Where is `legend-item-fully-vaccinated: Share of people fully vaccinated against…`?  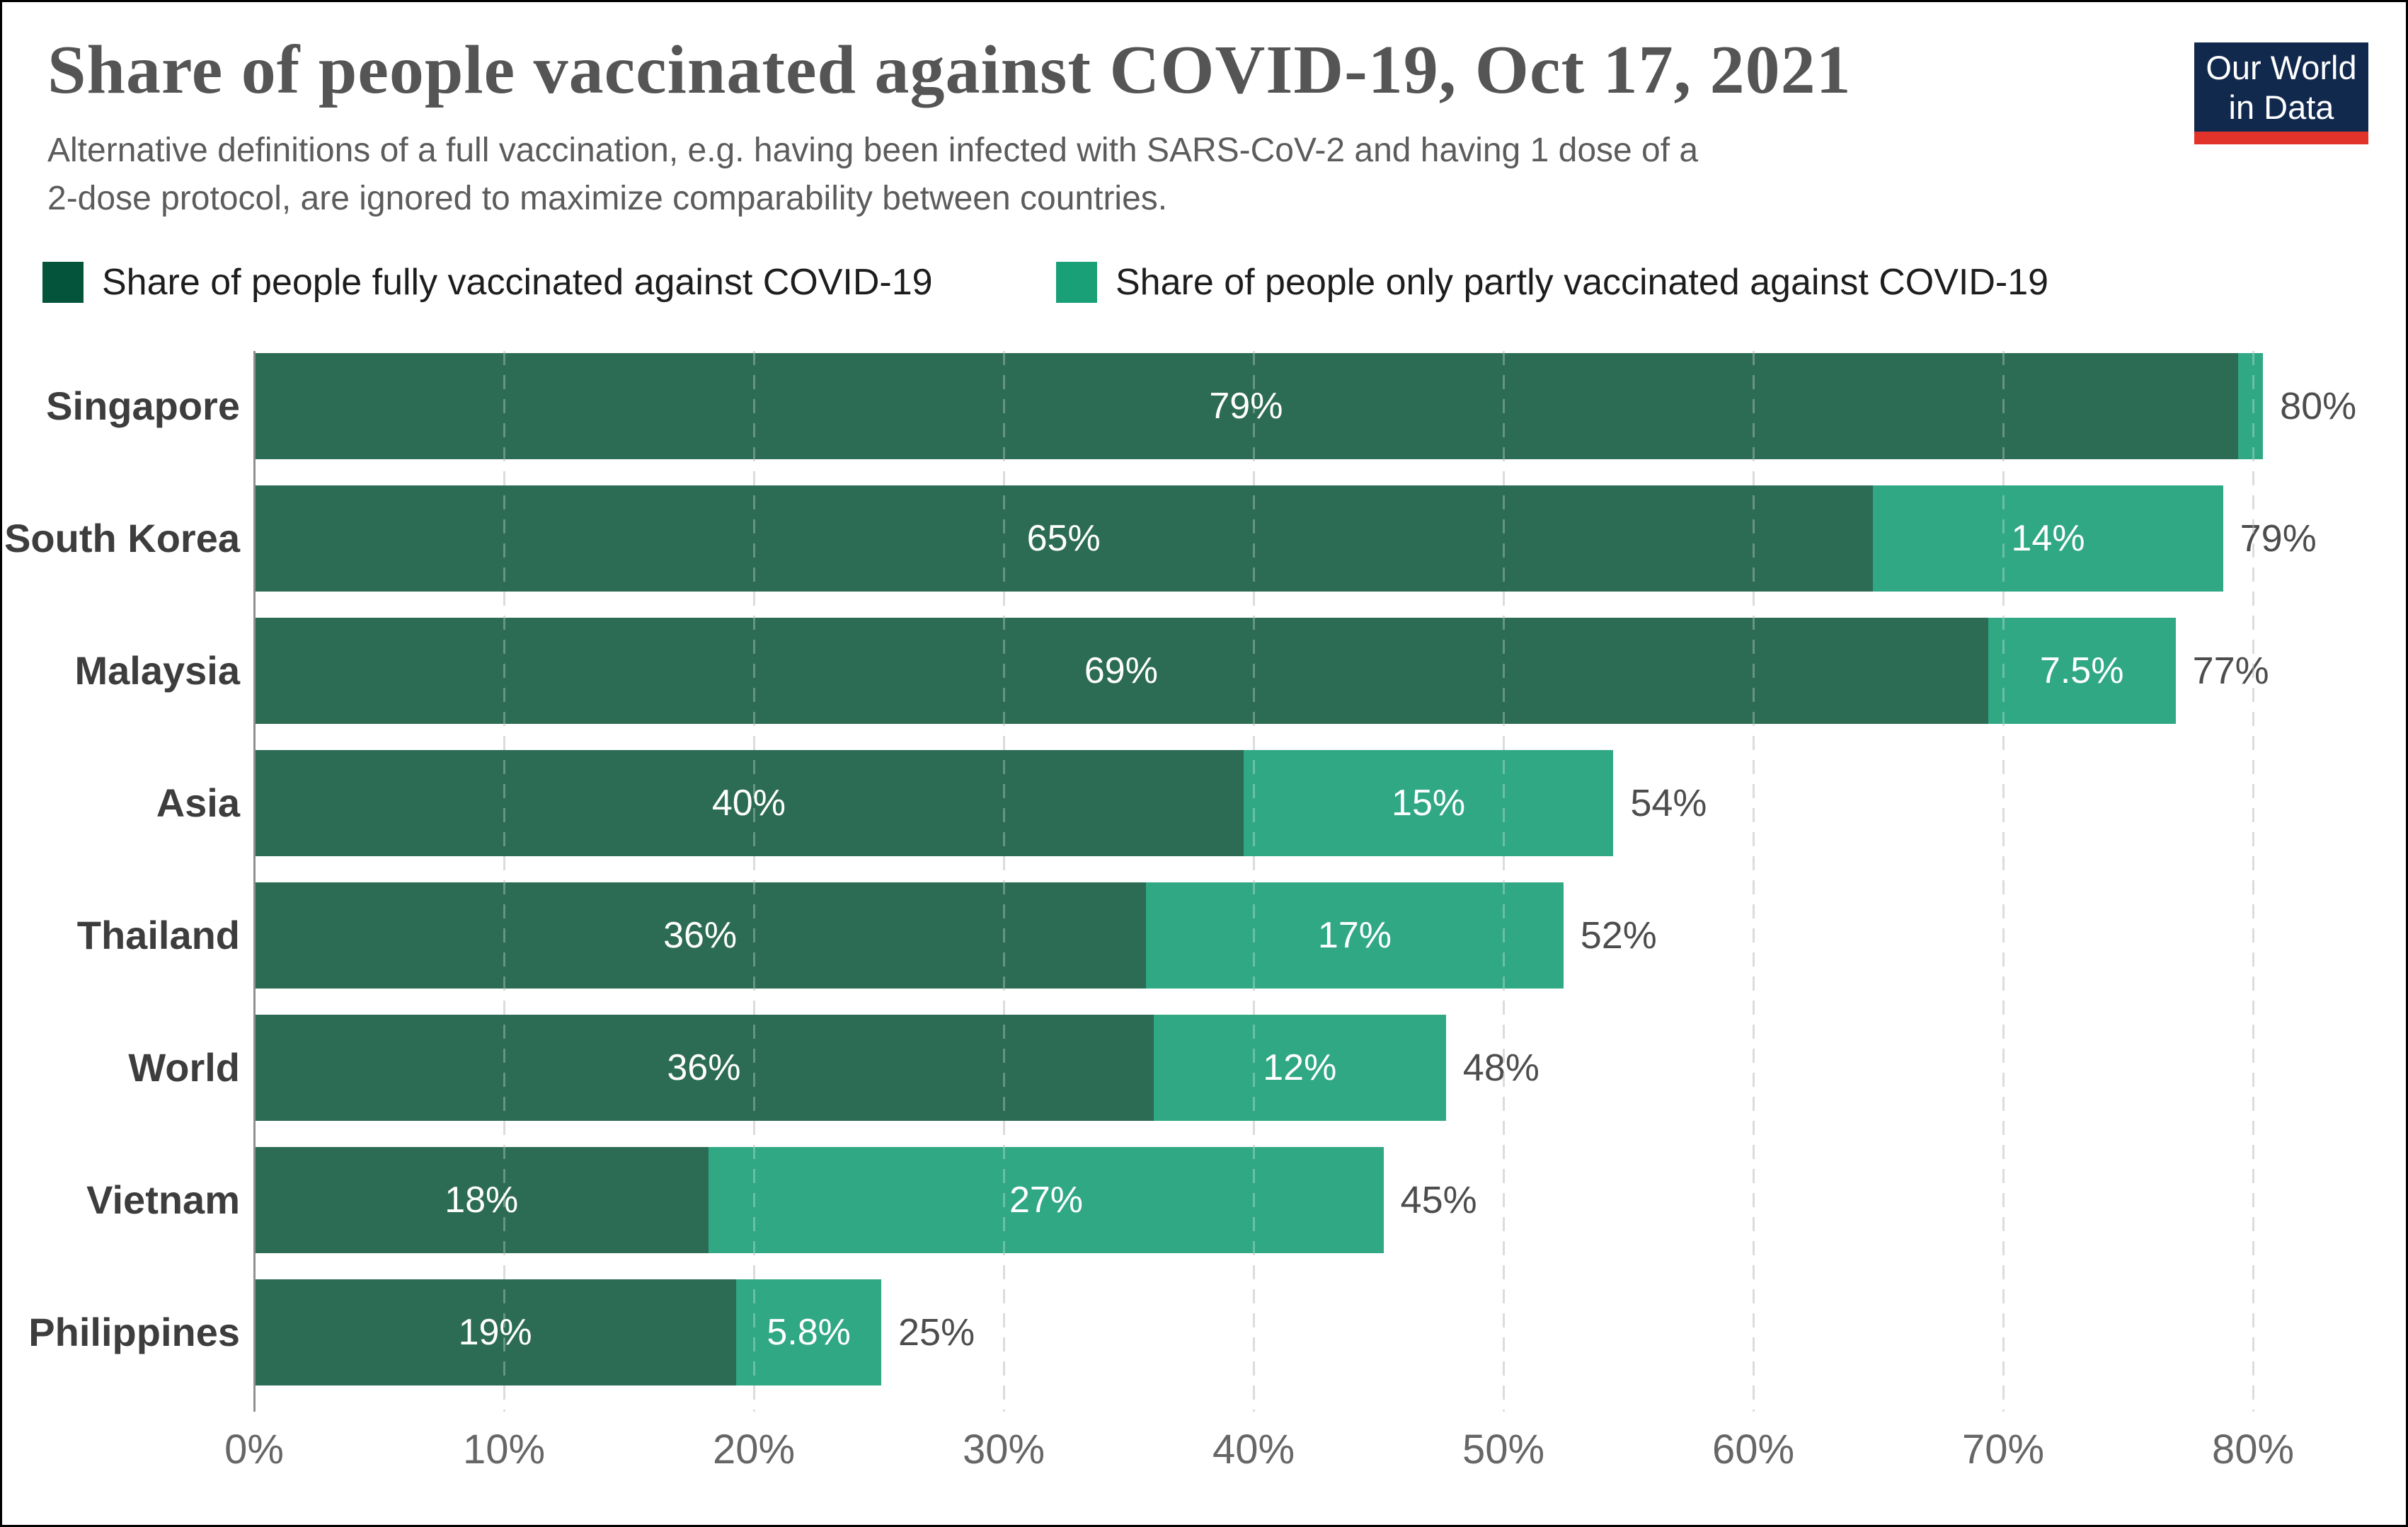
legend-item-fully-vaccinated: Share of people fully vaccinated against… is located at coordinates (487, 282).